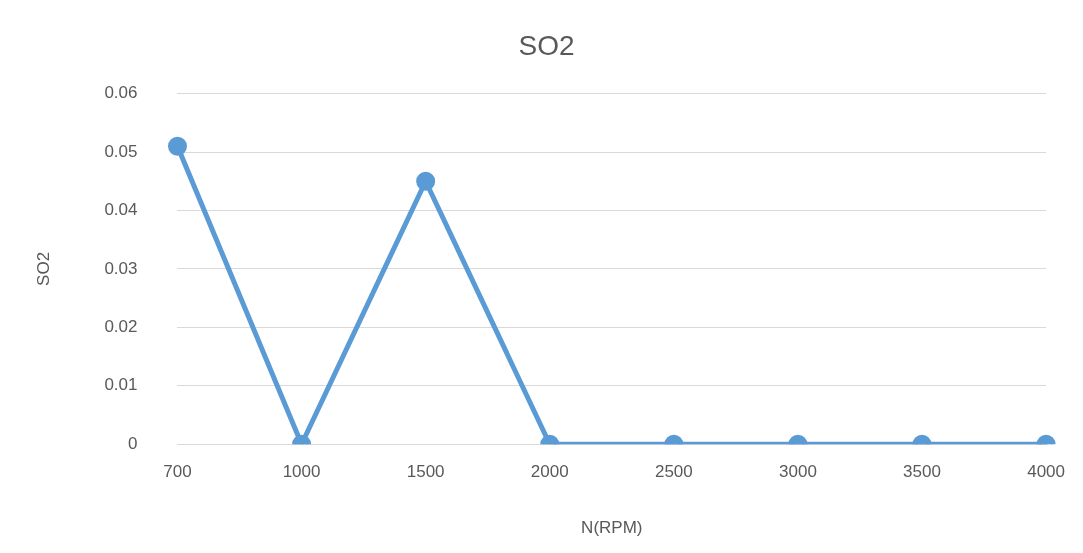  What do you see at coordinates (121, 210) in the screenshot?
I see `y-tick-label: 0.04` at bounding box center [121, 210].